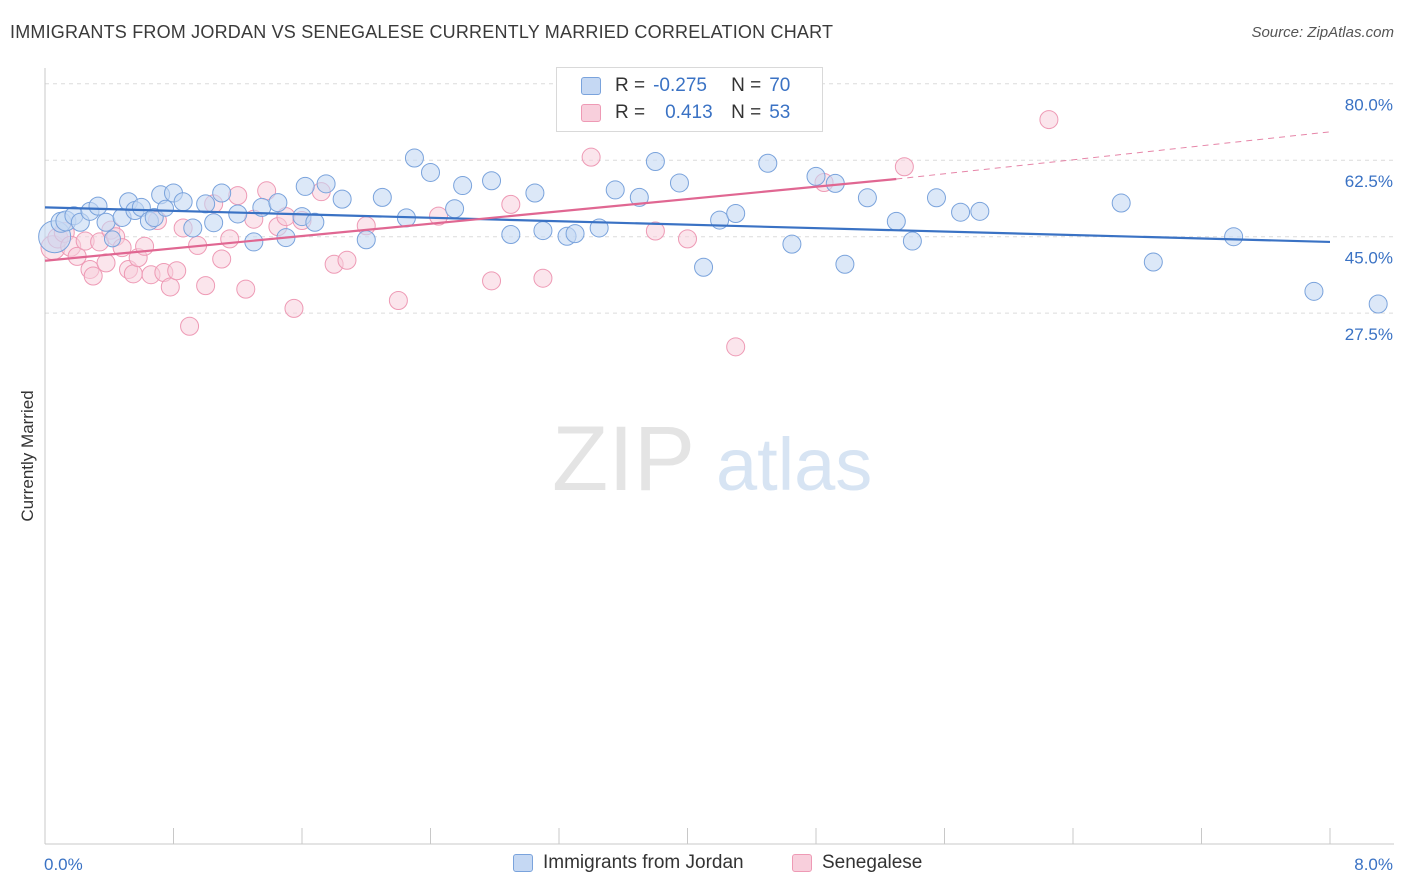  Describe the element at coordinates (1369, 181) in the screenshot. I see `y-tick-label: 62.5%` at that location.